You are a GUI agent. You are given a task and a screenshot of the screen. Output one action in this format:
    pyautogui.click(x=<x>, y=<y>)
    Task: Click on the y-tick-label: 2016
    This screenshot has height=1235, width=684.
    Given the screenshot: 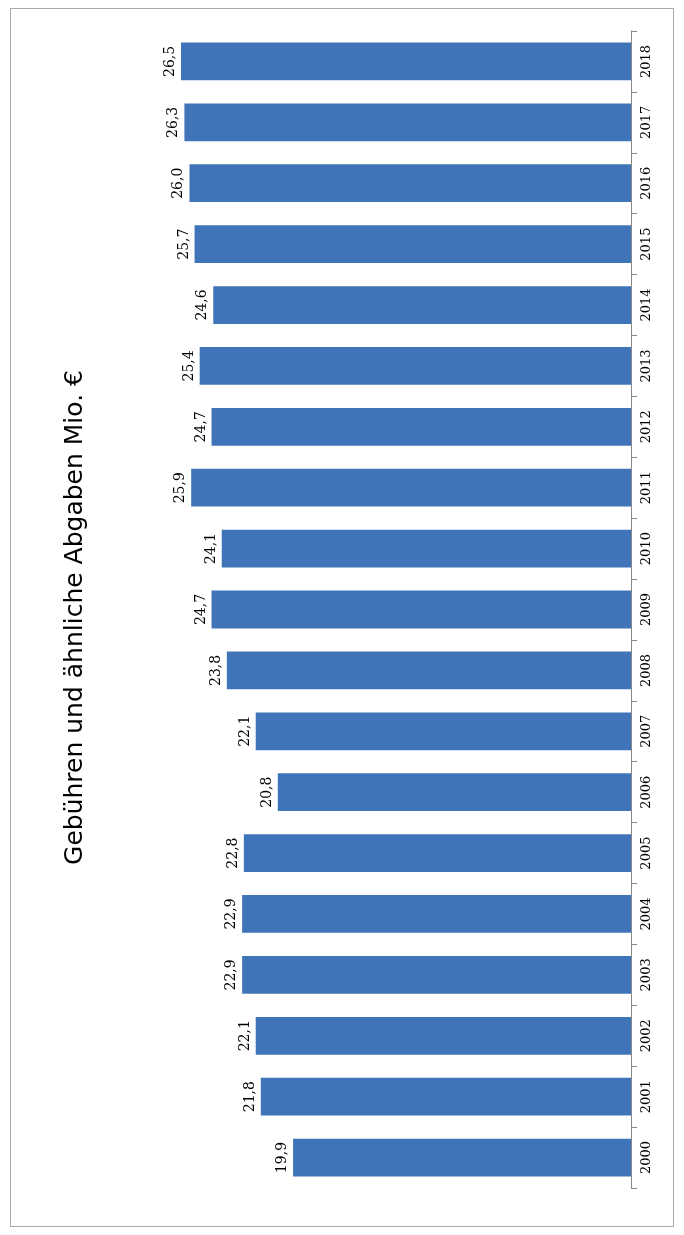 What is the action you would take?
    pyautogui.click(x=645, y=183)
    